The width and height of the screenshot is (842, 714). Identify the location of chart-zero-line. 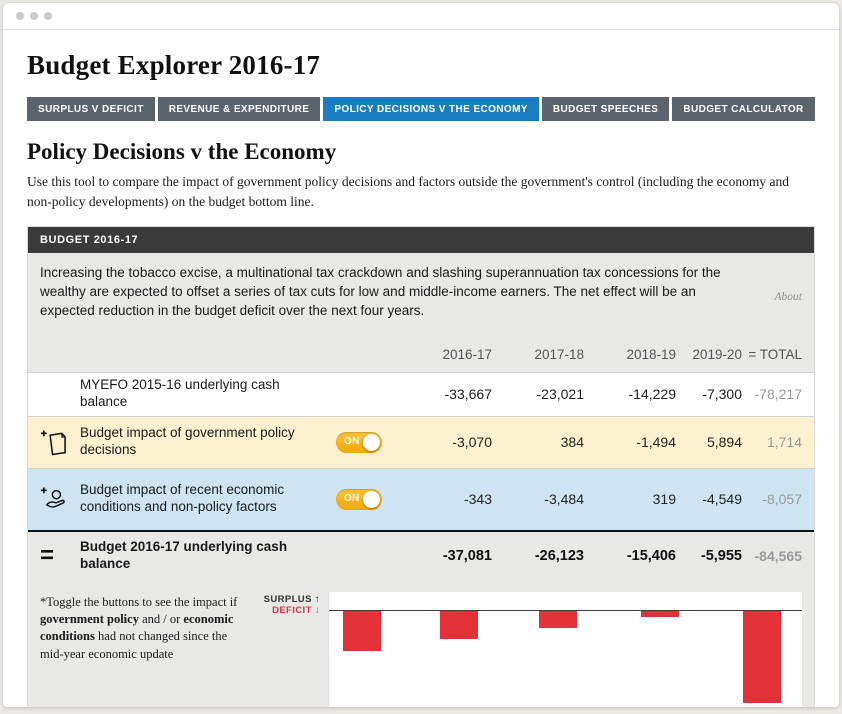
(565, 610).